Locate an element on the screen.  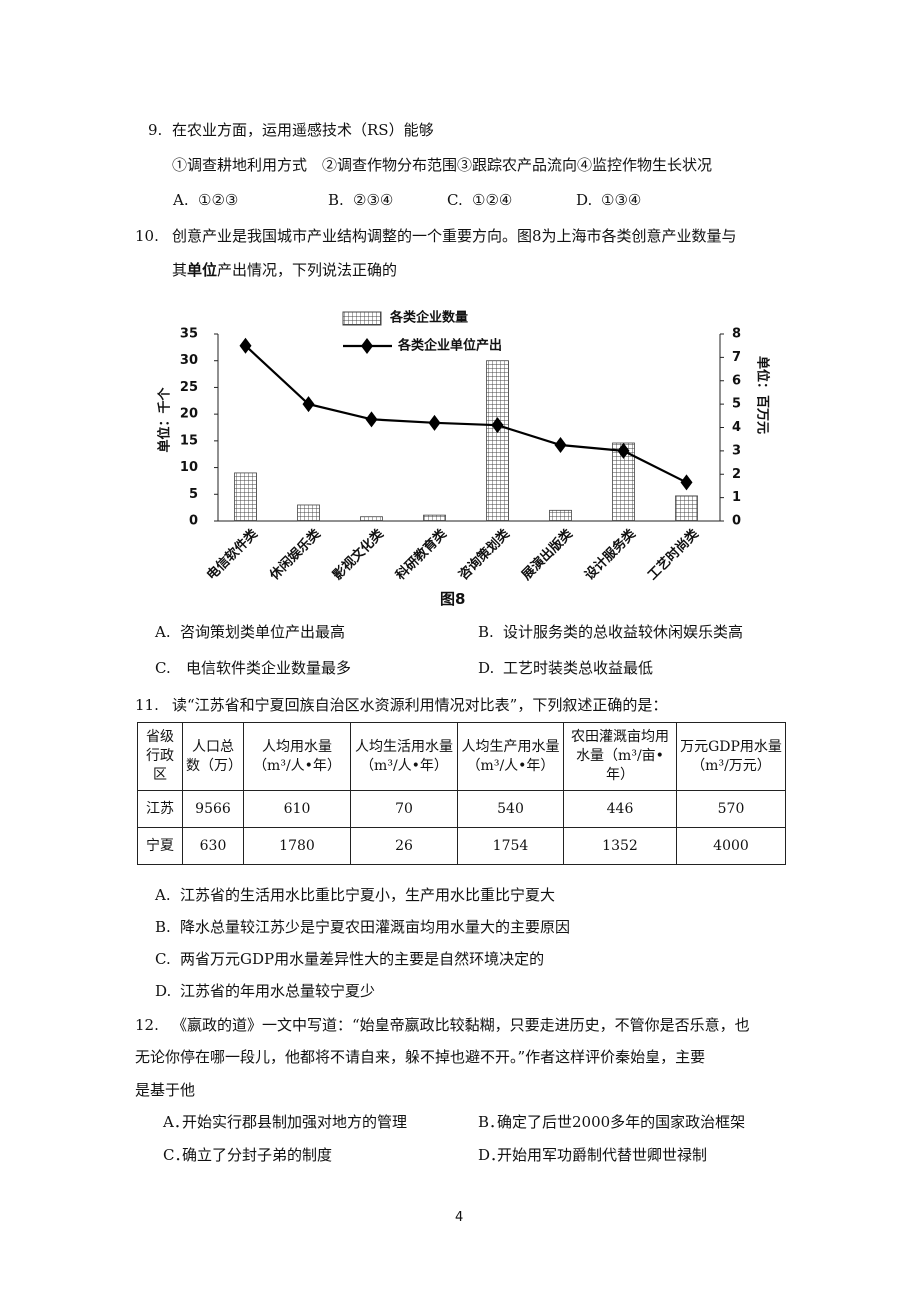
table-cell: 540 is located at coordinates (510, 809).